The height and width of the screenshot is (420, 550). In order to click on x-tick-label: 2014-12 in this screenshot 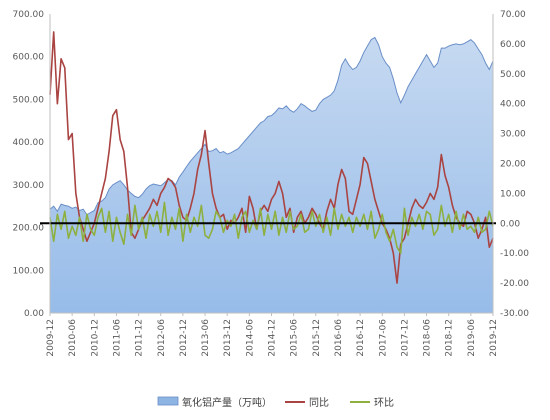, I will do `click(273, 338)`.